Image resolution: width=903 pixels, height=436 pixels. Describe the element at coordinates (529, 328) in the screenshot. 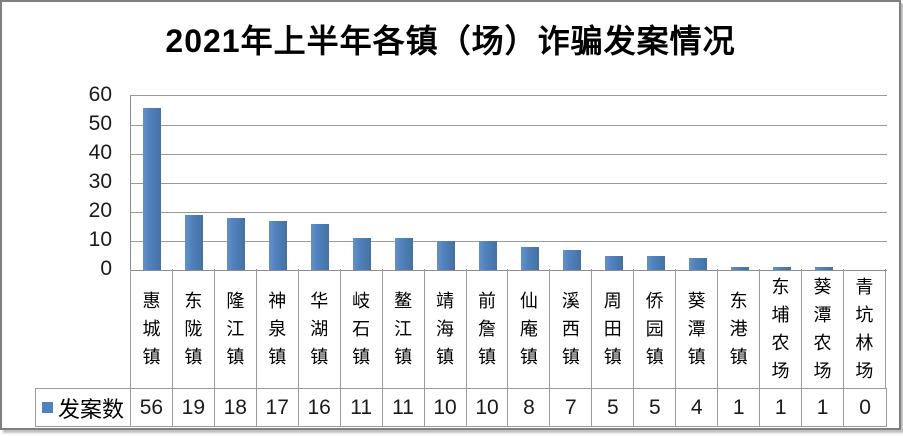

I see `x-axis-label: 仙庵镇` at that location.